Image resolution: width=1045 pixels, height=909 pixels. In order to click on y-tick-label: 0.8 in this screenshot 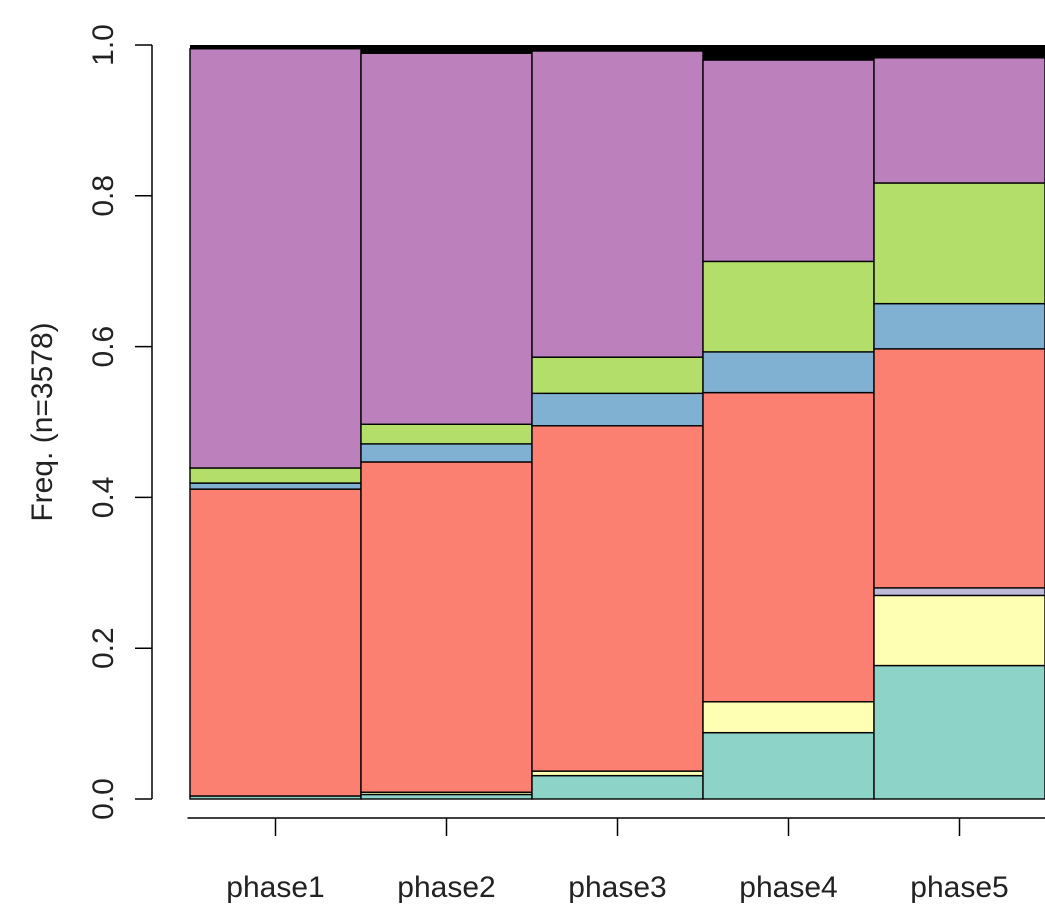, I will do `click(103, 196)`.